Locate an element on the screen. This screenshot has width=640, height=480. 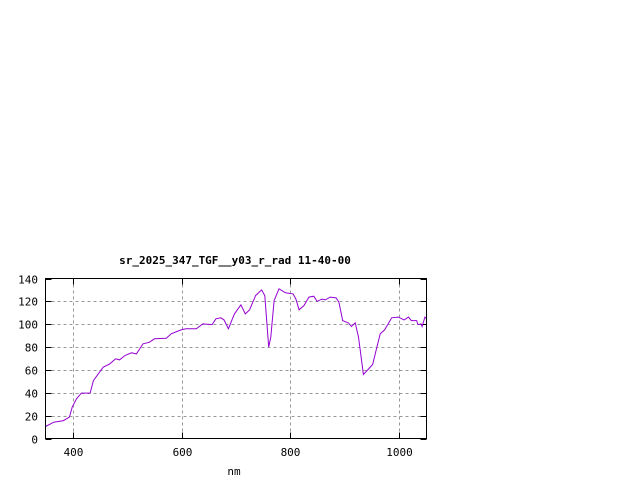
x-tick-label: 400 is located at coordinates (74, 452).